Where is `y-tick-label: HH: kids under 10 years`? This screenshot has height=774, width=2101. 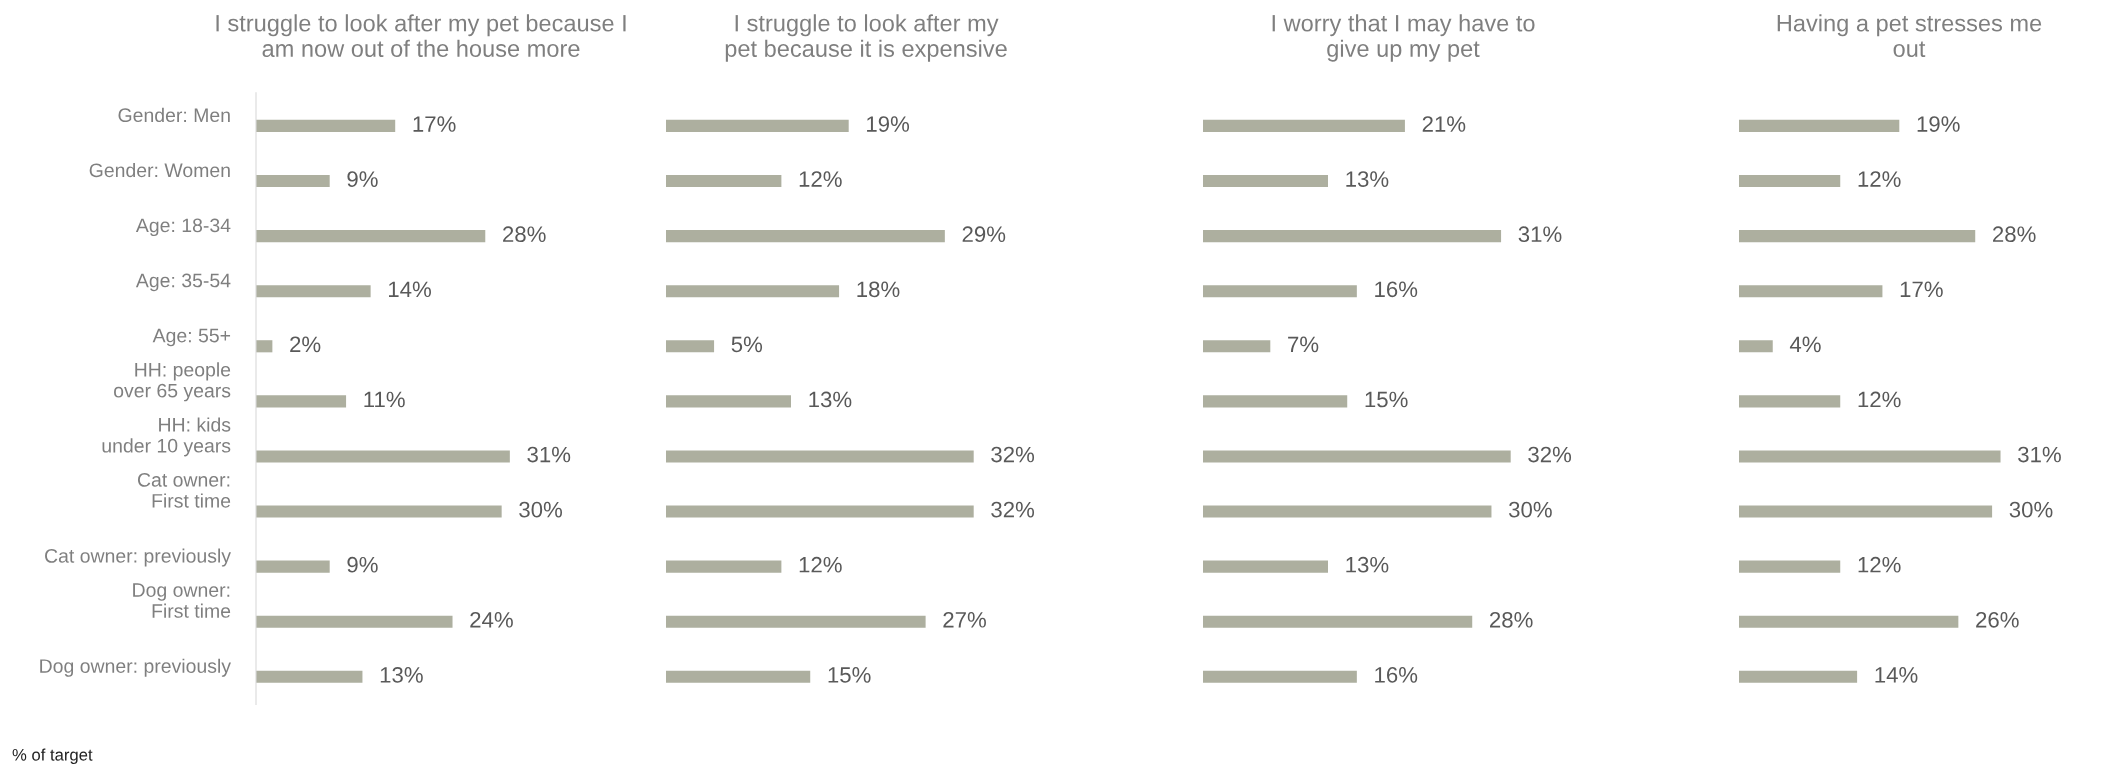 y-tick-label: HH: kids under 10 years is located at coordinates (166, 437).